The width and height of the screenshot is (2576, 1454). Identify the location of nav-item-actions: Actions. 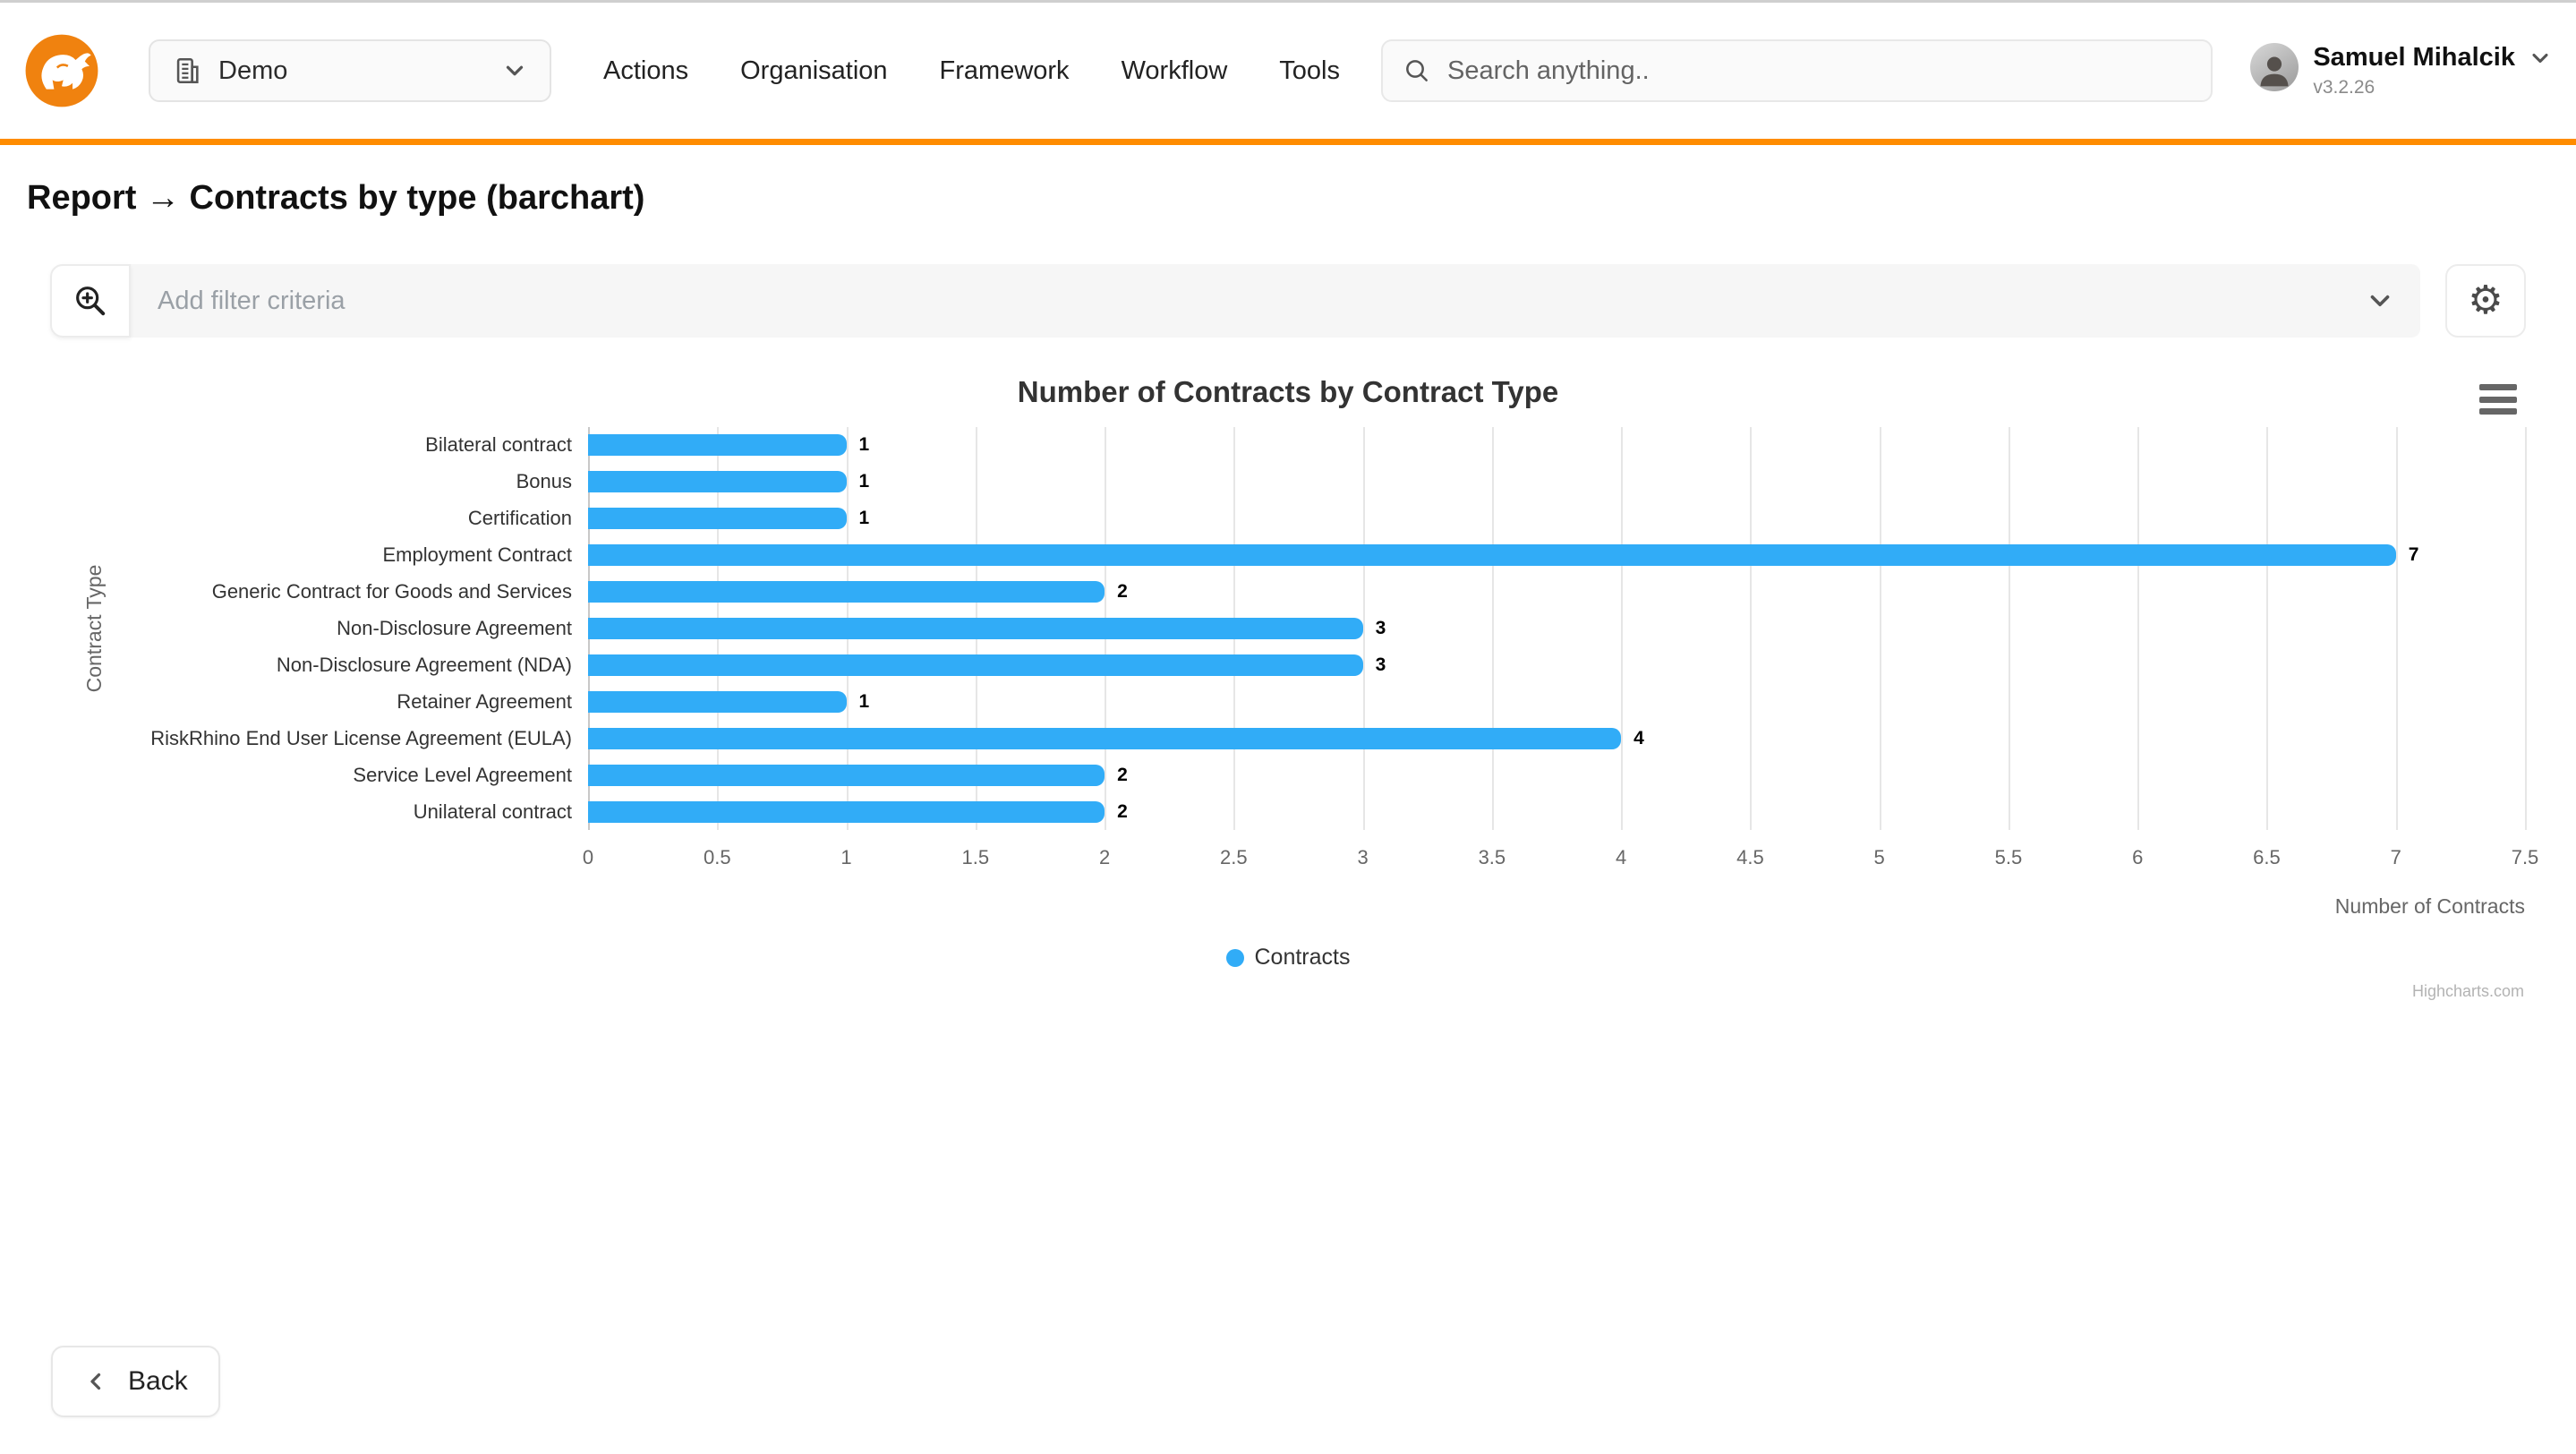
(646, 70).